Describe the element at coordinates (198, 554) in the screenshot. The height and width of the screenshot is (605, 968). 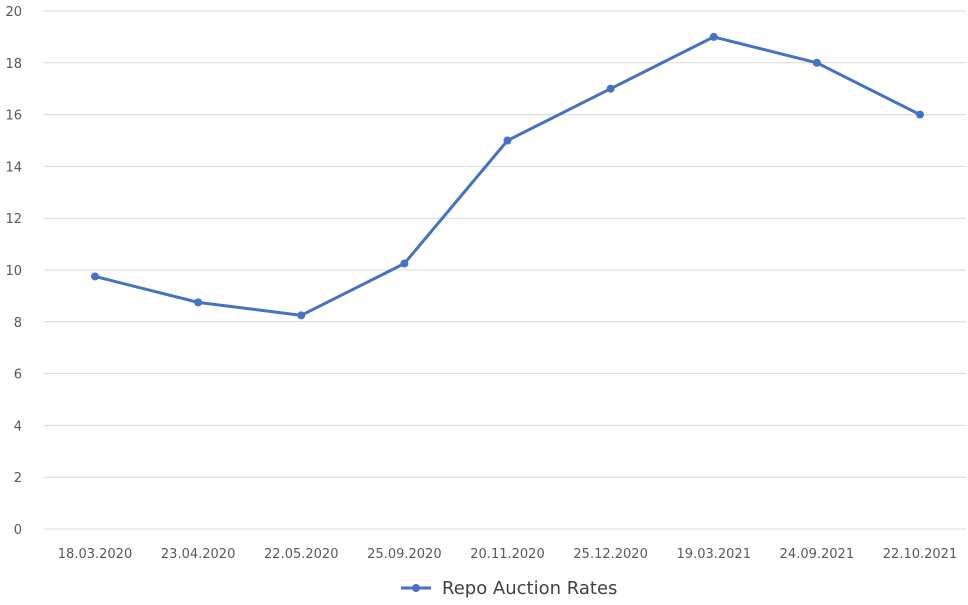
I see `x-tick-label: 23.04.2020` at that location.